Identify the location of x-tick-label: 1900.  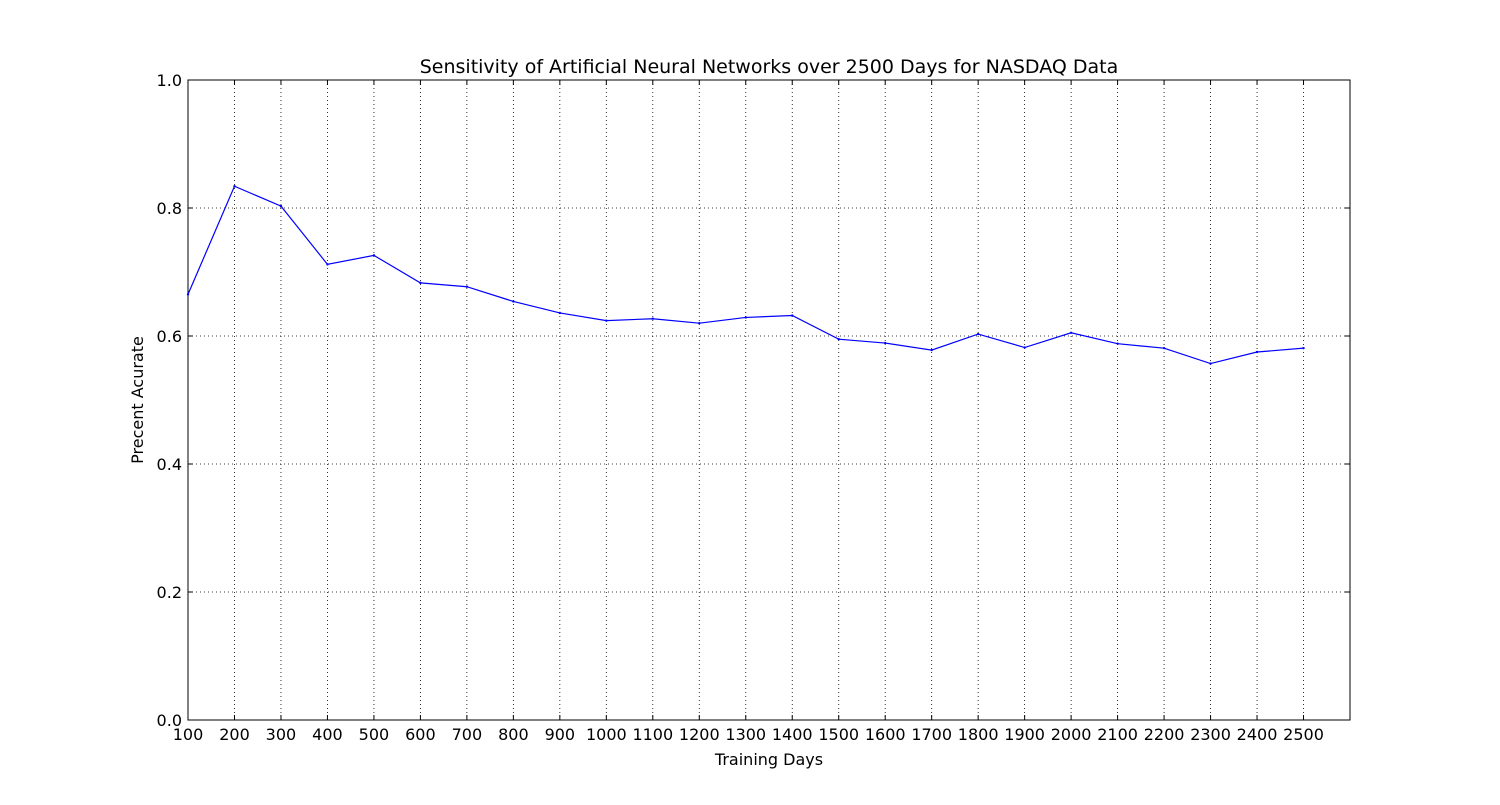
(1024, 734).